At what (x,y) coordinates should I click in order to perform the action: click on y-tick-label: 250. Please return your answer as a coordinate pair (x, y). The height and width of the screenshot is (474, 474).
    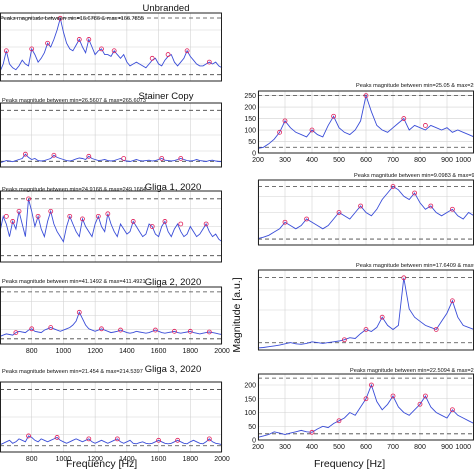
    Looking at the image, I should click on (250, 96).